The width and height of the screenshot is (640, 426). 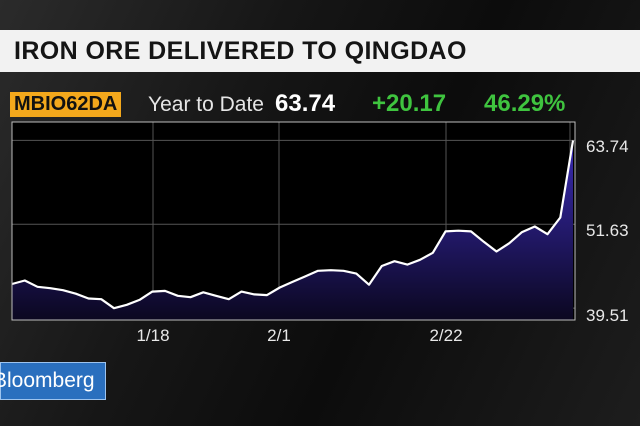 What do you see at coordinates (279, 335) in the screenshot?
I see `x-tick-label-2-1: 2/1` at bounding box center [279, 335].